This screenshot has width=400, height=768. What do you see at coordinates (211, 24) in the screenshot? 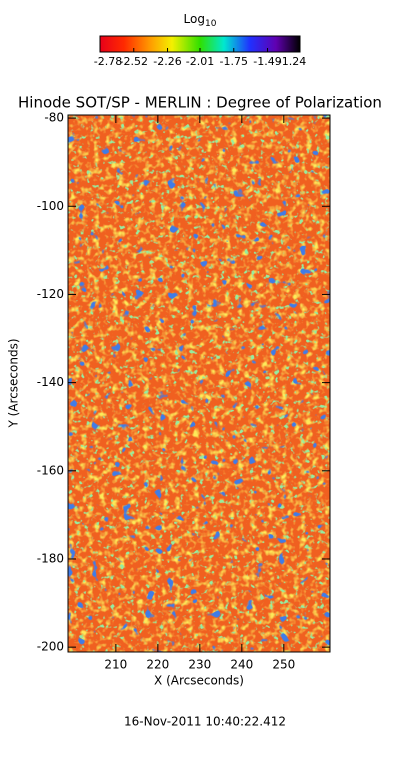
I see `colorbar-label-sub: 10` at bounding box center [211, 24].